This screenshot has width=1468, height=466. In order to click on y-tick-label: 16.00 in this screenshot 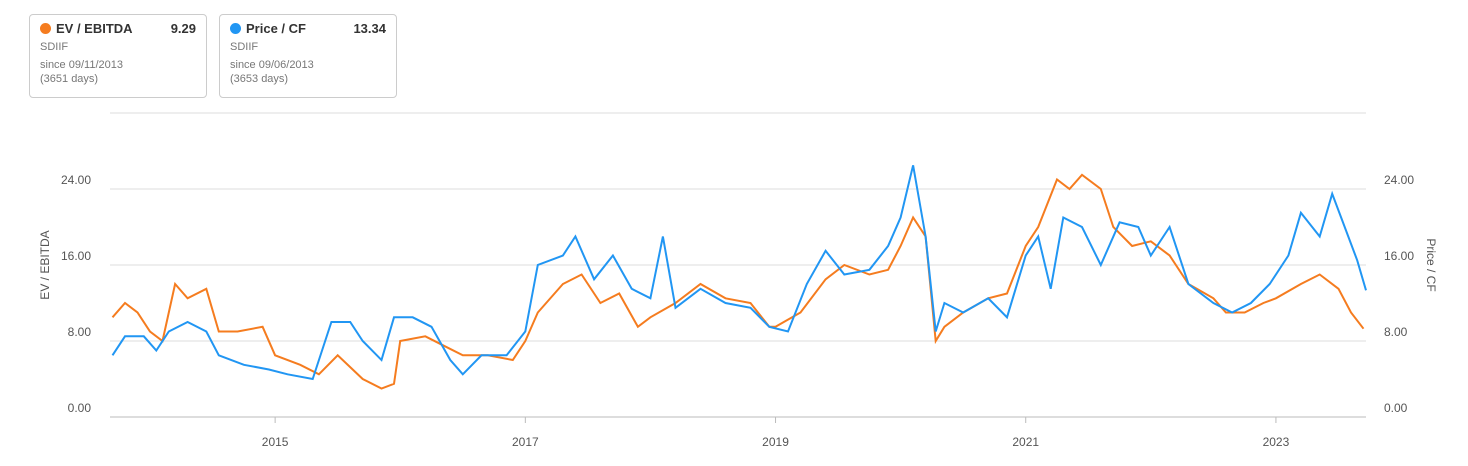, I will do `click(76, 256)`.